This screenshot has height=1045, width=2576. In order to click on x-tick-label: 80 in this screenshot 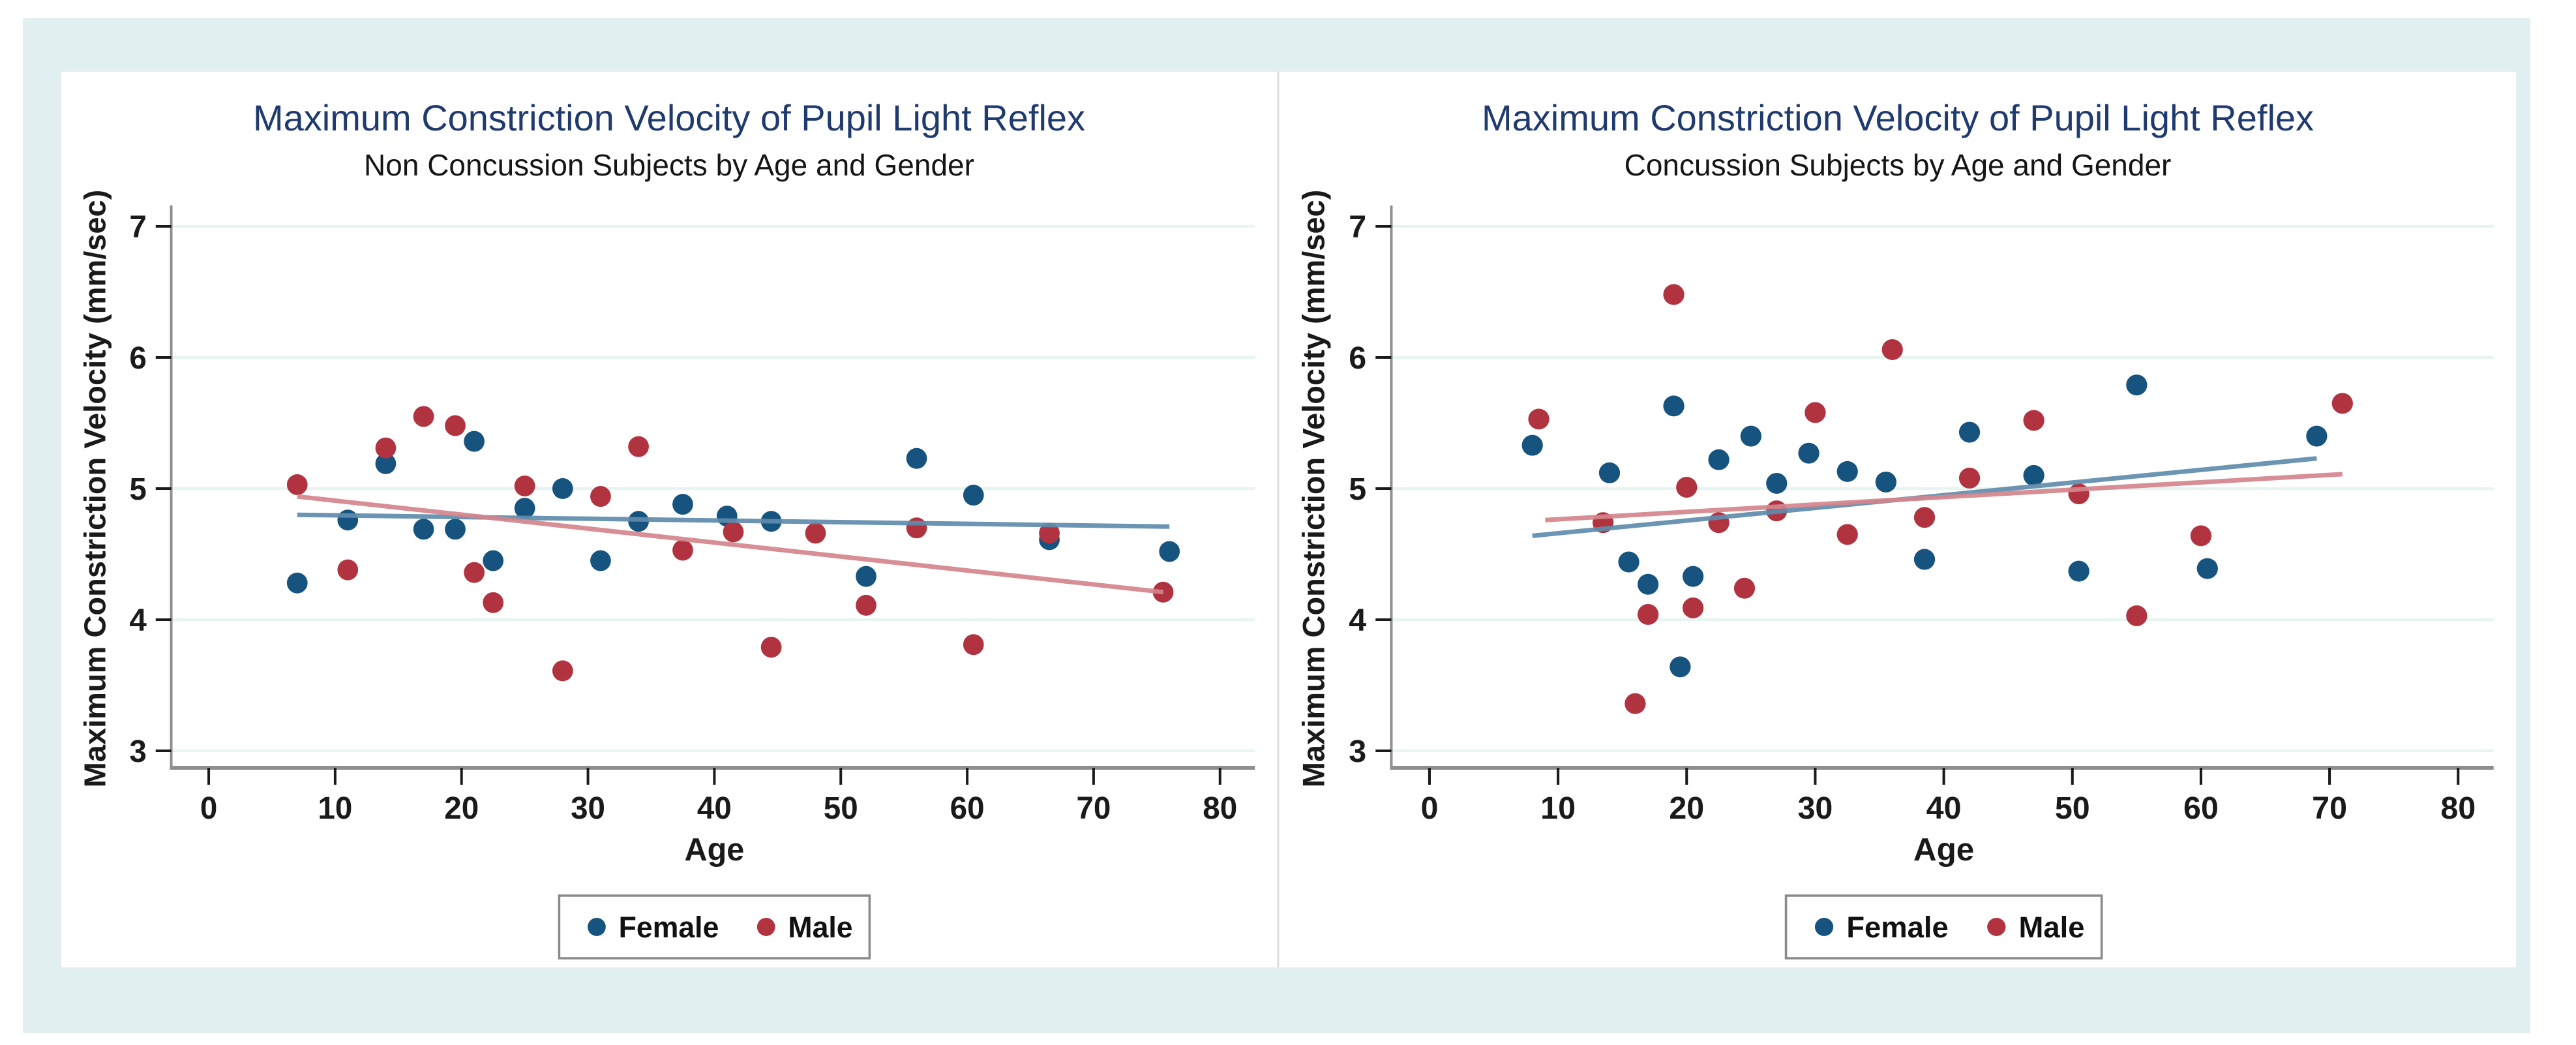, I will do `click(1220, 808)`.